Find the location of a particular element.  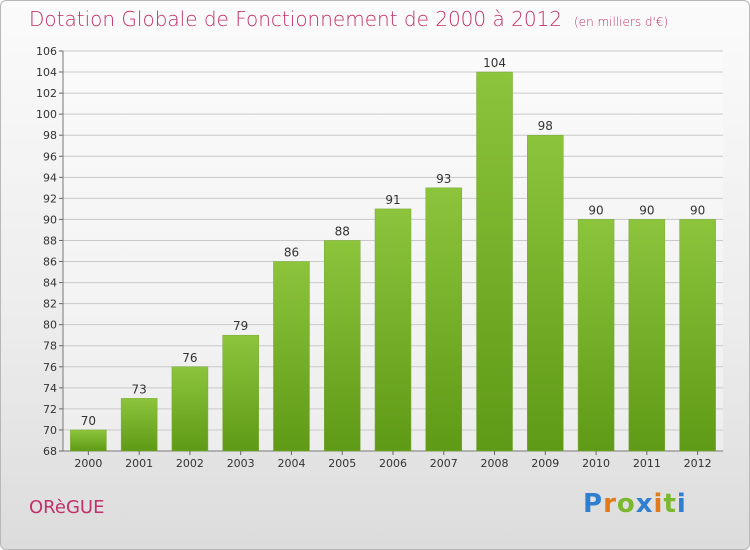

logo-letter: t is located at coordinates (670, 504).